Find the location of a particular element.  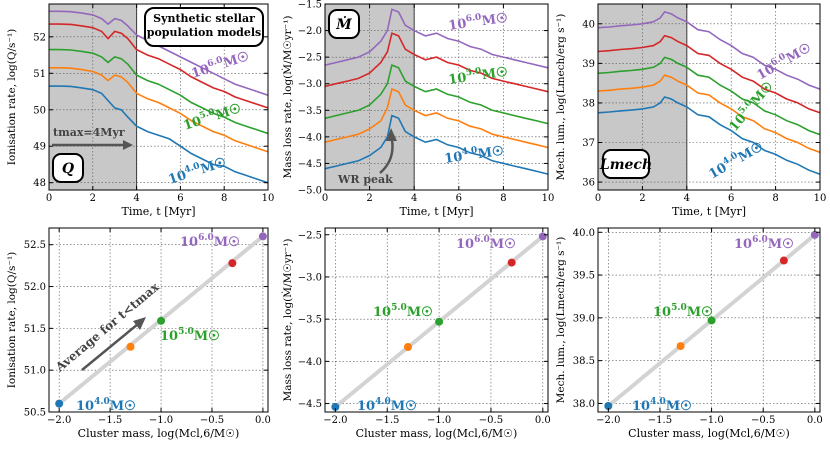

y-tick-label: 52.5 is located at coordinates (35, 245).